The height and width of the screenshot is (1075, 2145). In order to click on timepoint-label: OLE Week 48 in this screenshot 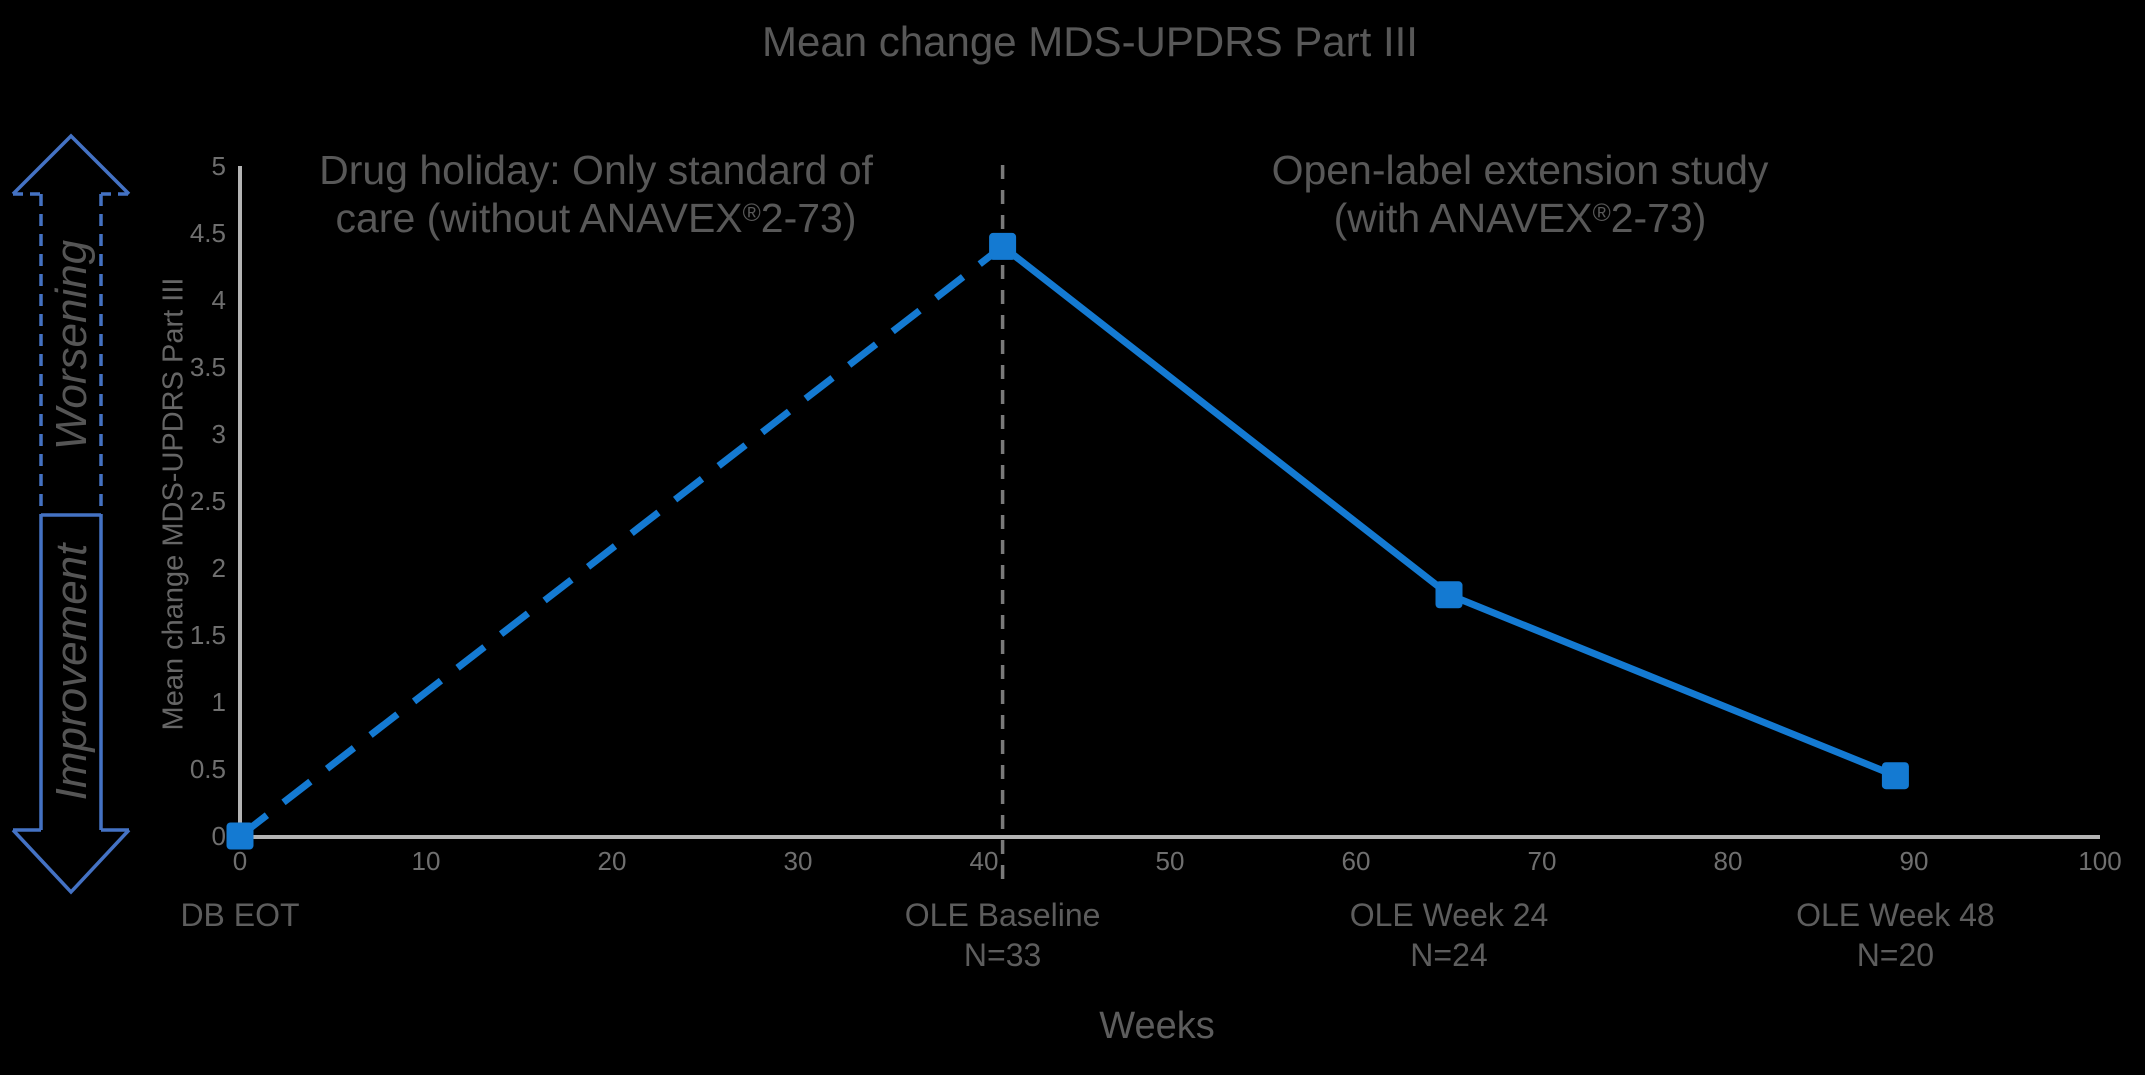, I will do `click(1895, 915)`.